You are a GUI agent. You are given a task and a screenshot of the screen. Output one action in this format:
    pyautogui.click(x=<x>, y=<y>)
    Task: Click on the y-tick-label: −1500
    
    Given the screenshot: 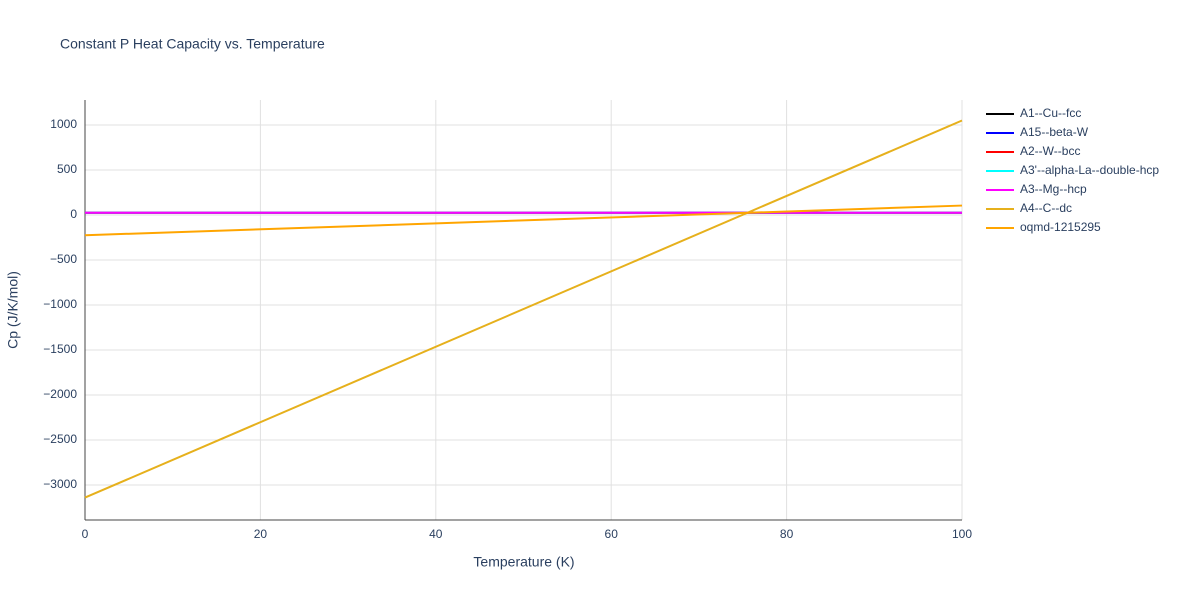 What is the action you would take?
    pyautogui.click(x=60, y=349)
    